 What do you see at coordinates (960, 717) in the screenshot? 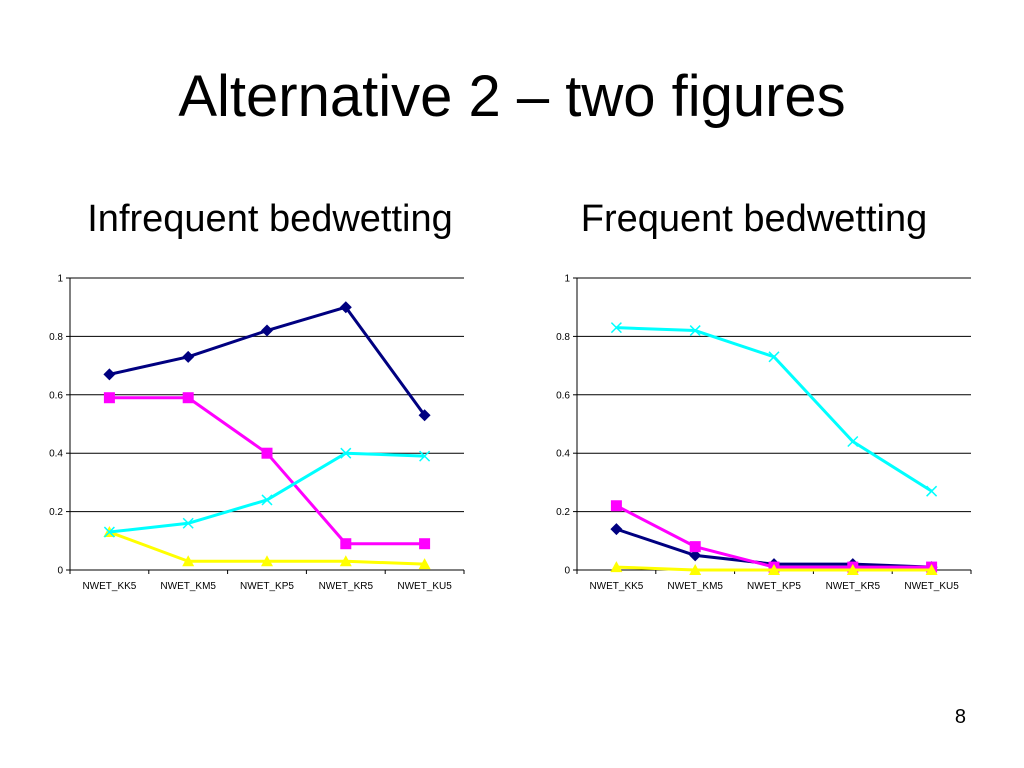
I see `page-number: 8` at bounding box center [960, 717].